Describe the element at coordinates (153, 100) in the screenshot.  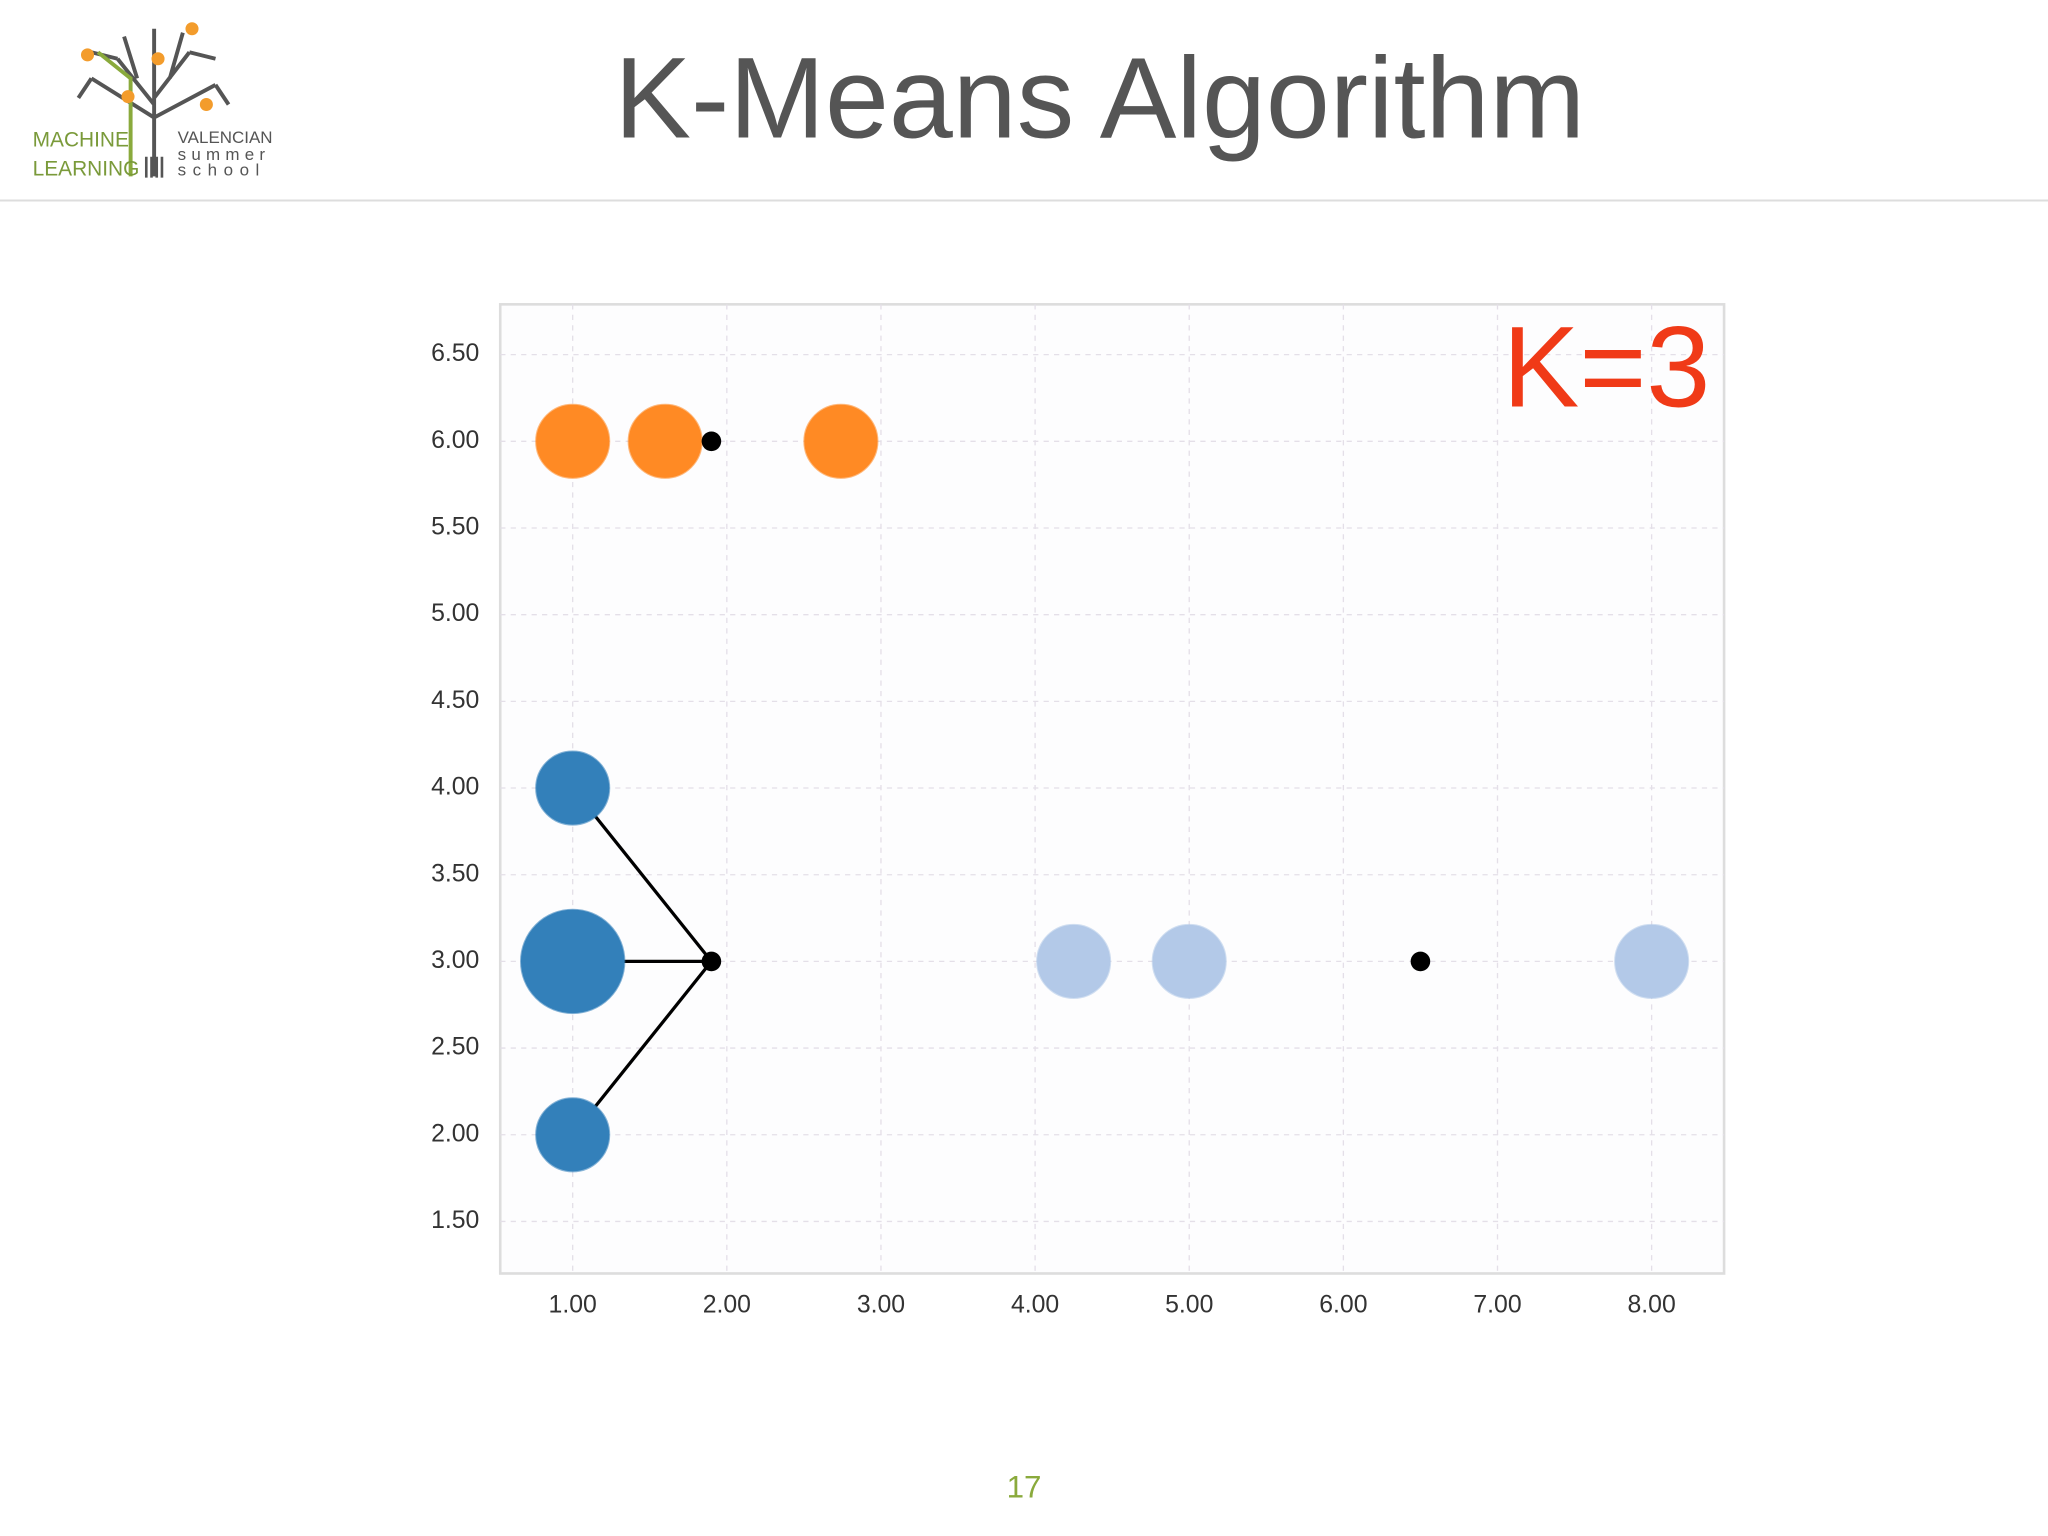
I see `logo` at that location.